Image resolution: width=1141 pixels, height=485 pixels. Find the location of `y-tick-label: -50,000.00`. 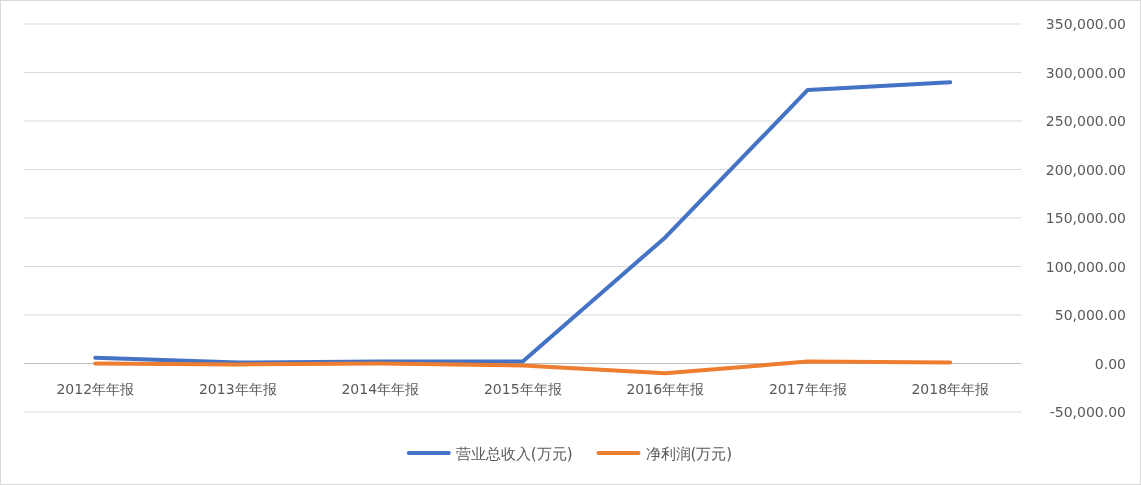

y-tick-label: -50,000.00 is located at coordinates (1087, 412).